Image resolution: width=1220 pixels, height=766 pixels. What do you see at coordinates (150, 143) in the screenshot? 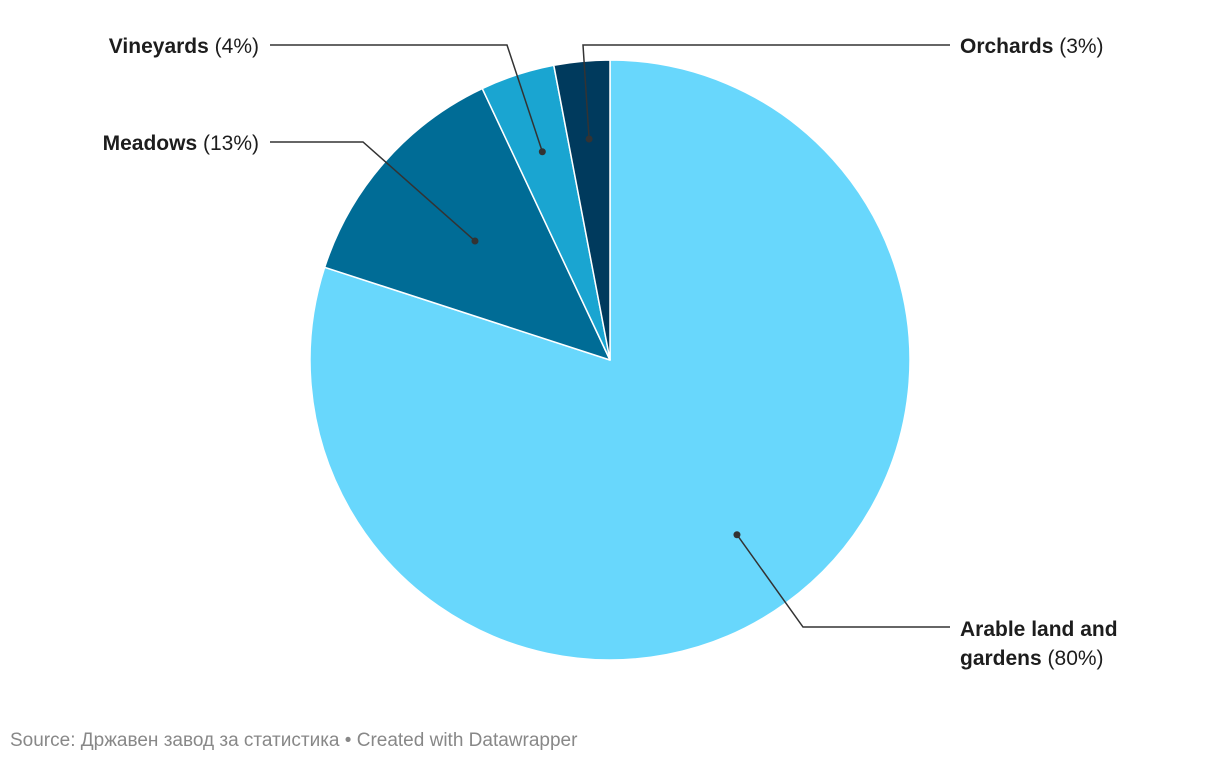
I see `slice-label-name: Meadows` at bounding box center [150, 143].